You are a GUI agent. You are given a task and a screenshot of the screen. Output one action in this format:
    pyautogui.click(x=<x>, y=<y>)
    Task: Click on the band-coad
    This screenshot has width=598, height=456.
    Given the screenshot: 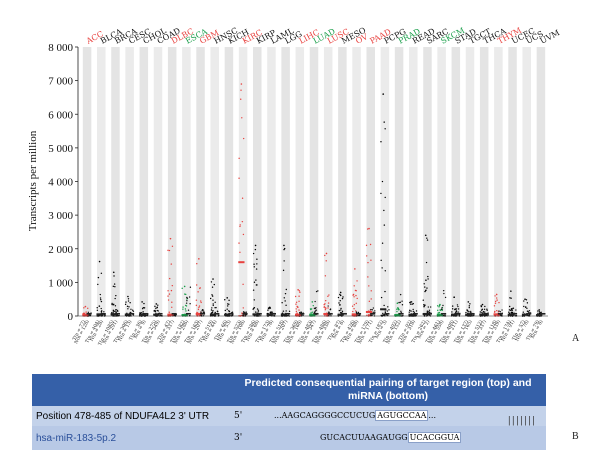 What is the action you would take?
    pyautogui.click(x=158, y=181)
    